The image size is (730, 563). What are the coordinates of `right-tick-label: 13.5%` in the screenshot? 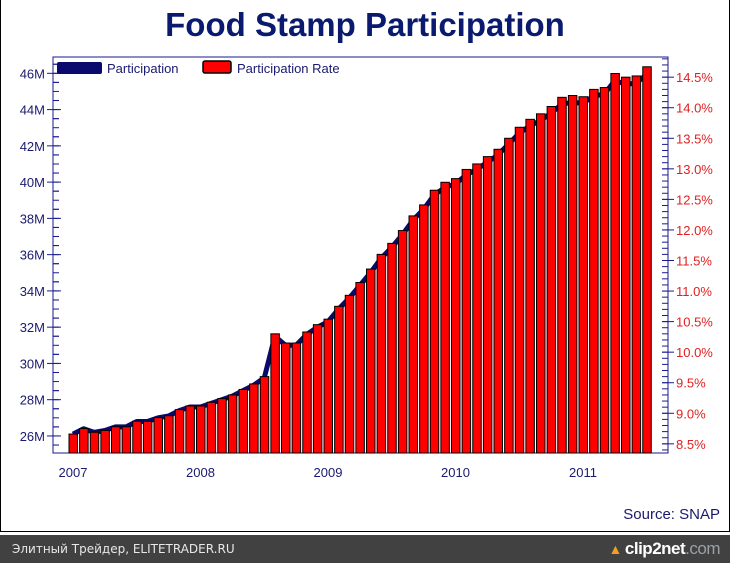 It's located at (694, 138).